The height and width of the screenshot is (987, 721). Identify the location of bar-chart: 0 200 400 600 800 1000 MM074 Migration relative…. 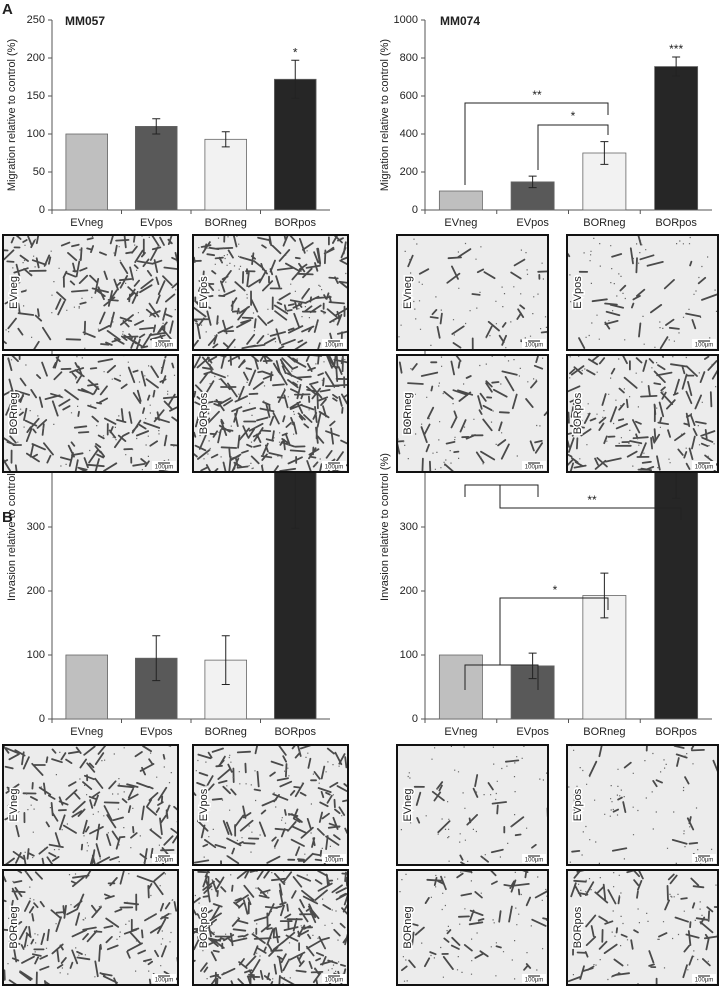
(545, 121).